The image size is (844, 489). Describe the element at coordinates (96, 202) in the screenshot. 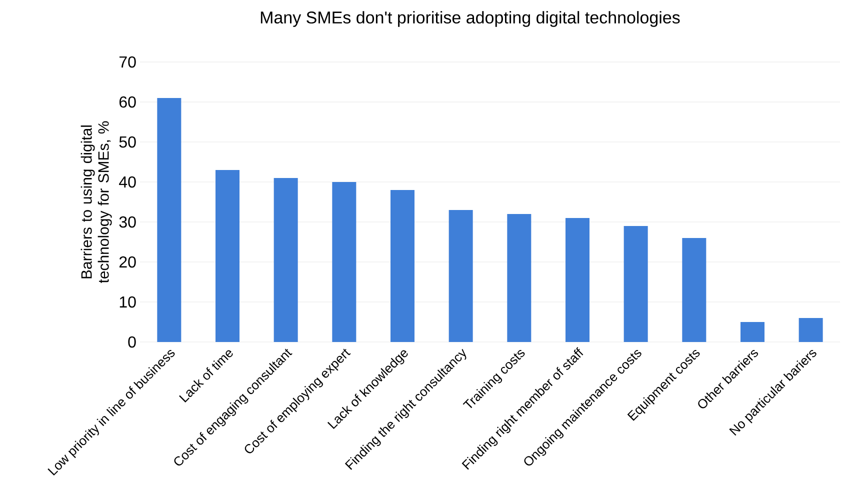

I see `y-axis-title: Barriers to using digital technology for SMEs, %` at that location.